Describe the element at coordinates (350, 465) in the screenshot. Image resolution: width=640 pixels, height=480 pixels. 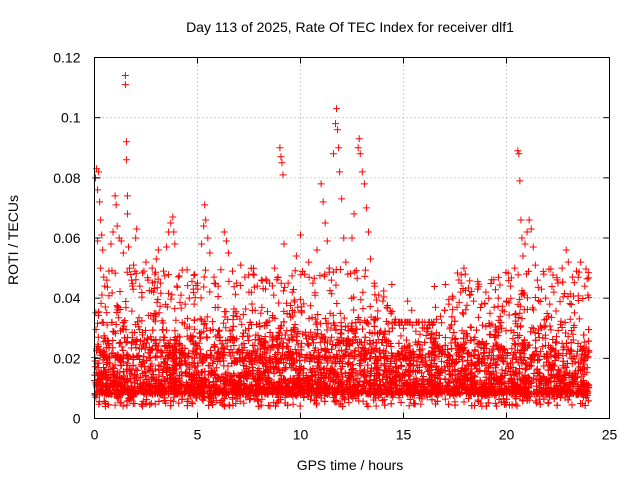
I see `x-axis-label: GPS time / hours` at that location.